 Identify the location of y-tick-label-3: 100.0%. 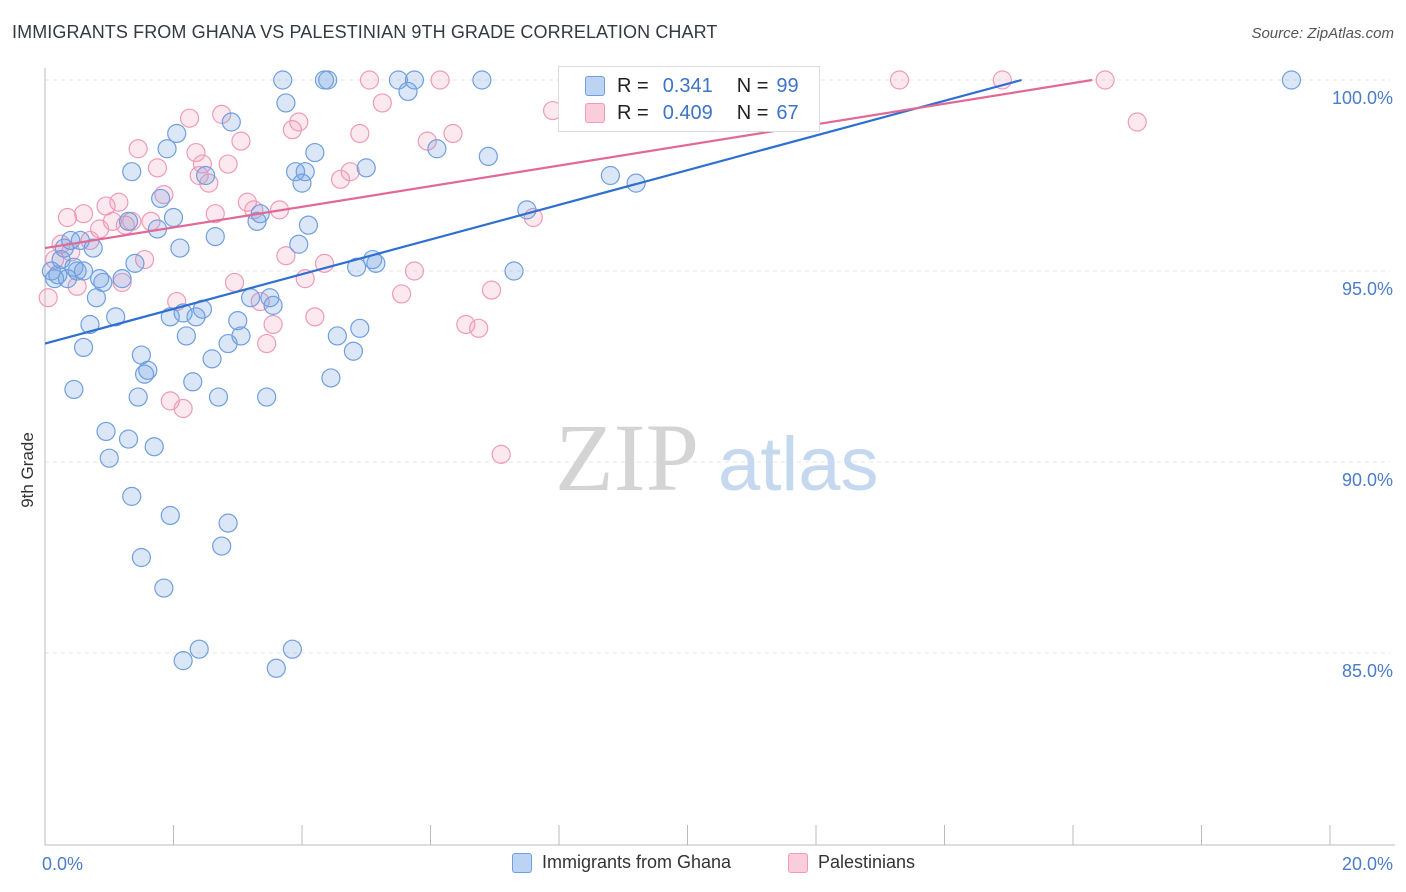
(1362, 98).